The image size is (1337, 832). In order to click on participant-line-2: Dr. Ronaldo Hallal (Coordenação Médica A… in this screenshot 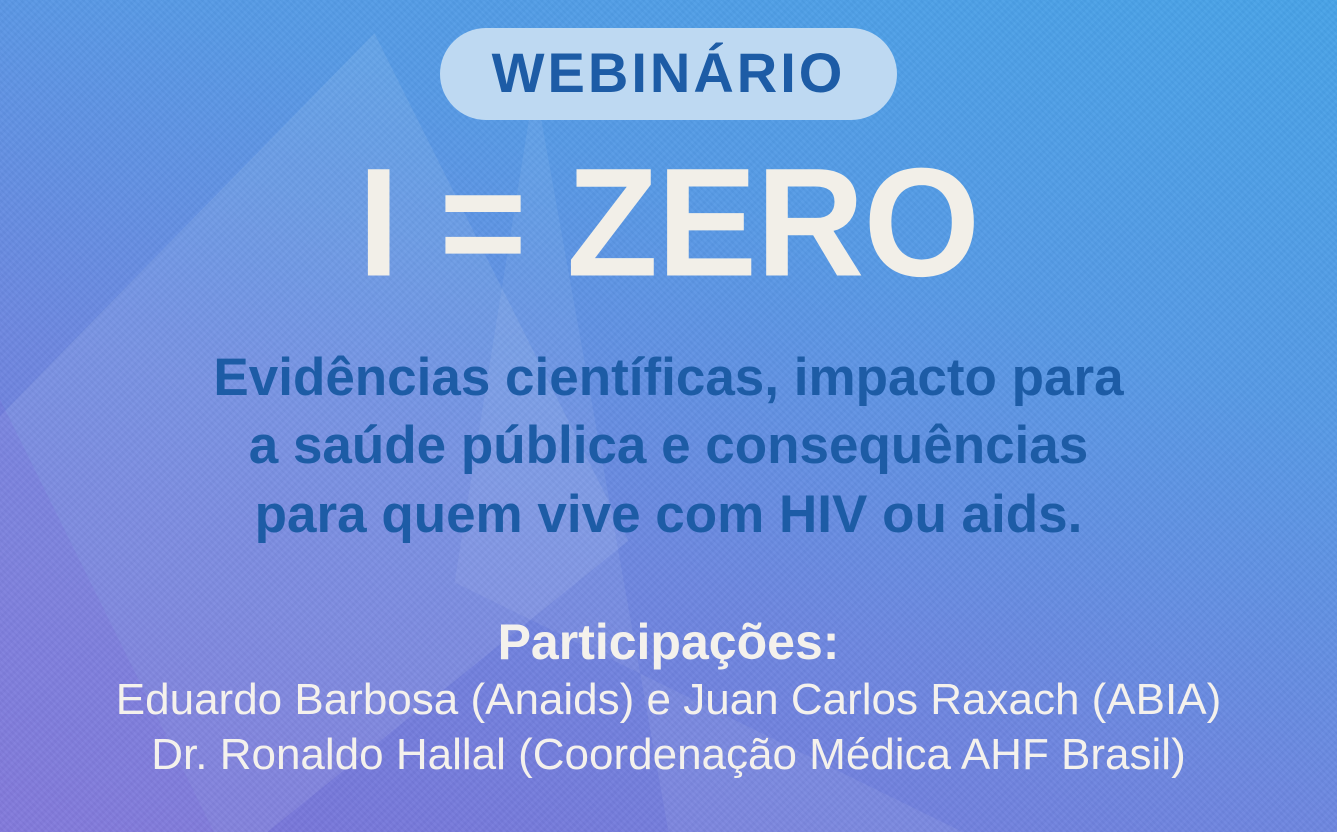, I will do `click(668, 755)`.